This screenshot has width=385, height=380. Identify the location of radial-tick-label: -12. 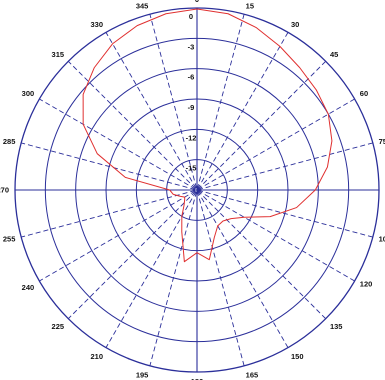
(191, 137).